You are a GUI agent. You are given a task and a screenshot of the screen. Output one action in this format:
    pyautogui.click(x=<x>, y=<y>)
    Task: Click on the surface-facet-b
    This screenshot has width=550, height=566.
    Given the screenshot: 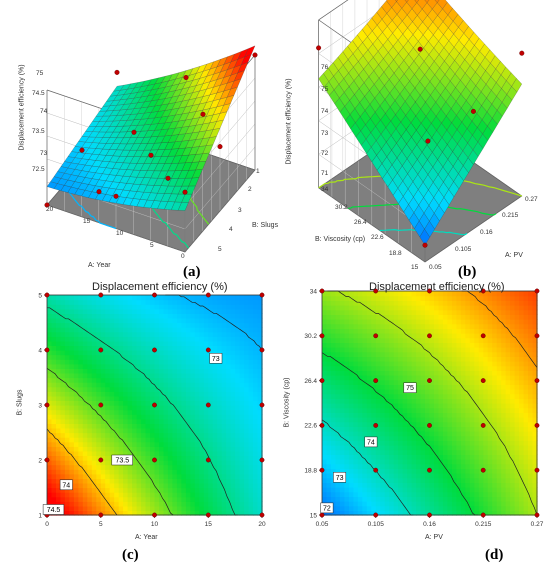 What is the action you would take?
    pyautogui.click(x=391, y=4)
    